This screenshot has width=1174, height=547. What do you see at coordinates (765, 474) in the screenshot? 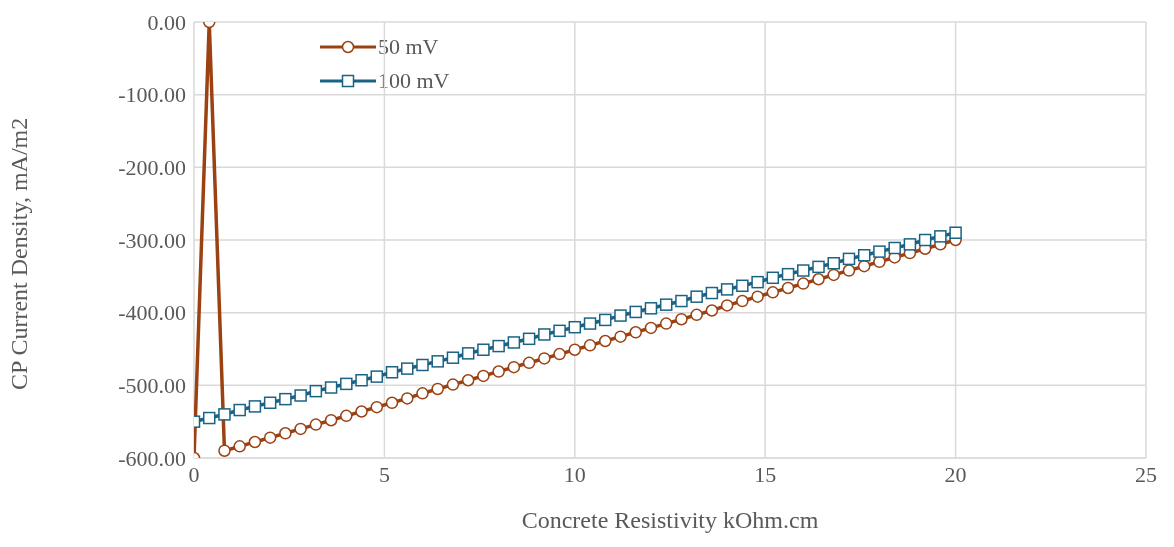
I see `x-tick-label: 15` at bounding box center [765, 474].